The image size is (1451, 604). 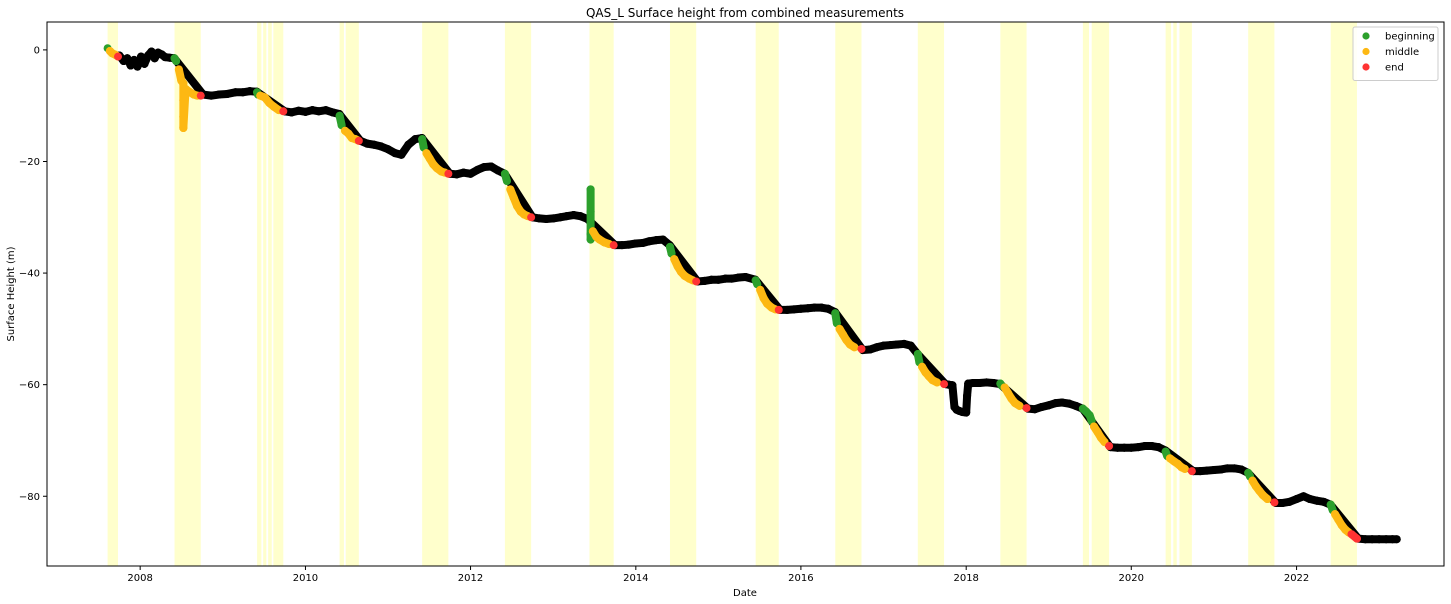 I want to click on x-tick-label: 2016, so click(x=800, y=578).